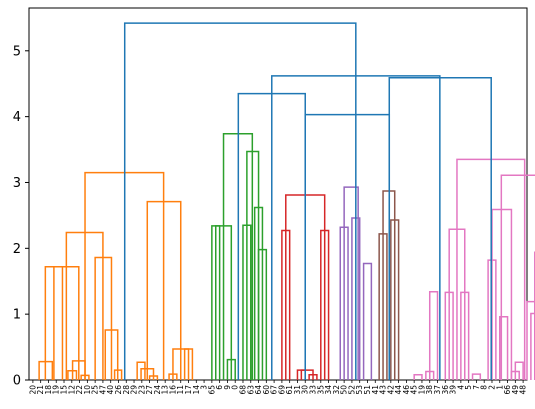 The height and width of the screenshot is (409, 535). Describe the element at coordinates (429, 390) in the screenshot. I see `leaf-label-51: 38` at that location.